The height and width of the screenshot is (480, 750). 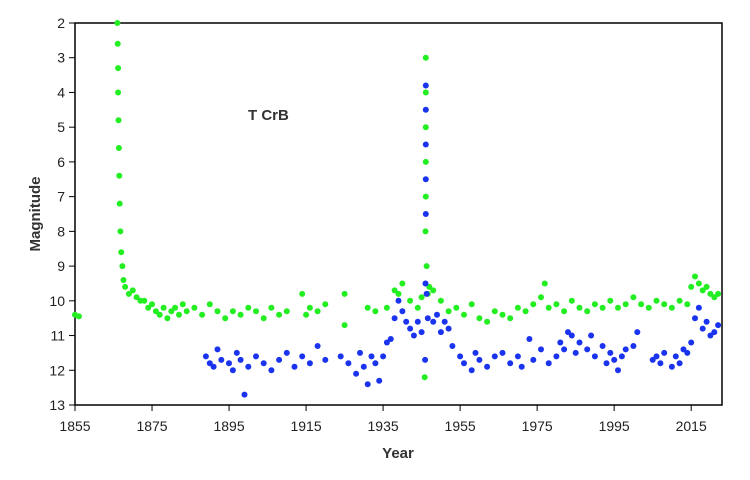 What do you see at coordinates (61, 92) in the screenshot?
I see `y-tick-label: 4` at bounding box center [61, 92].